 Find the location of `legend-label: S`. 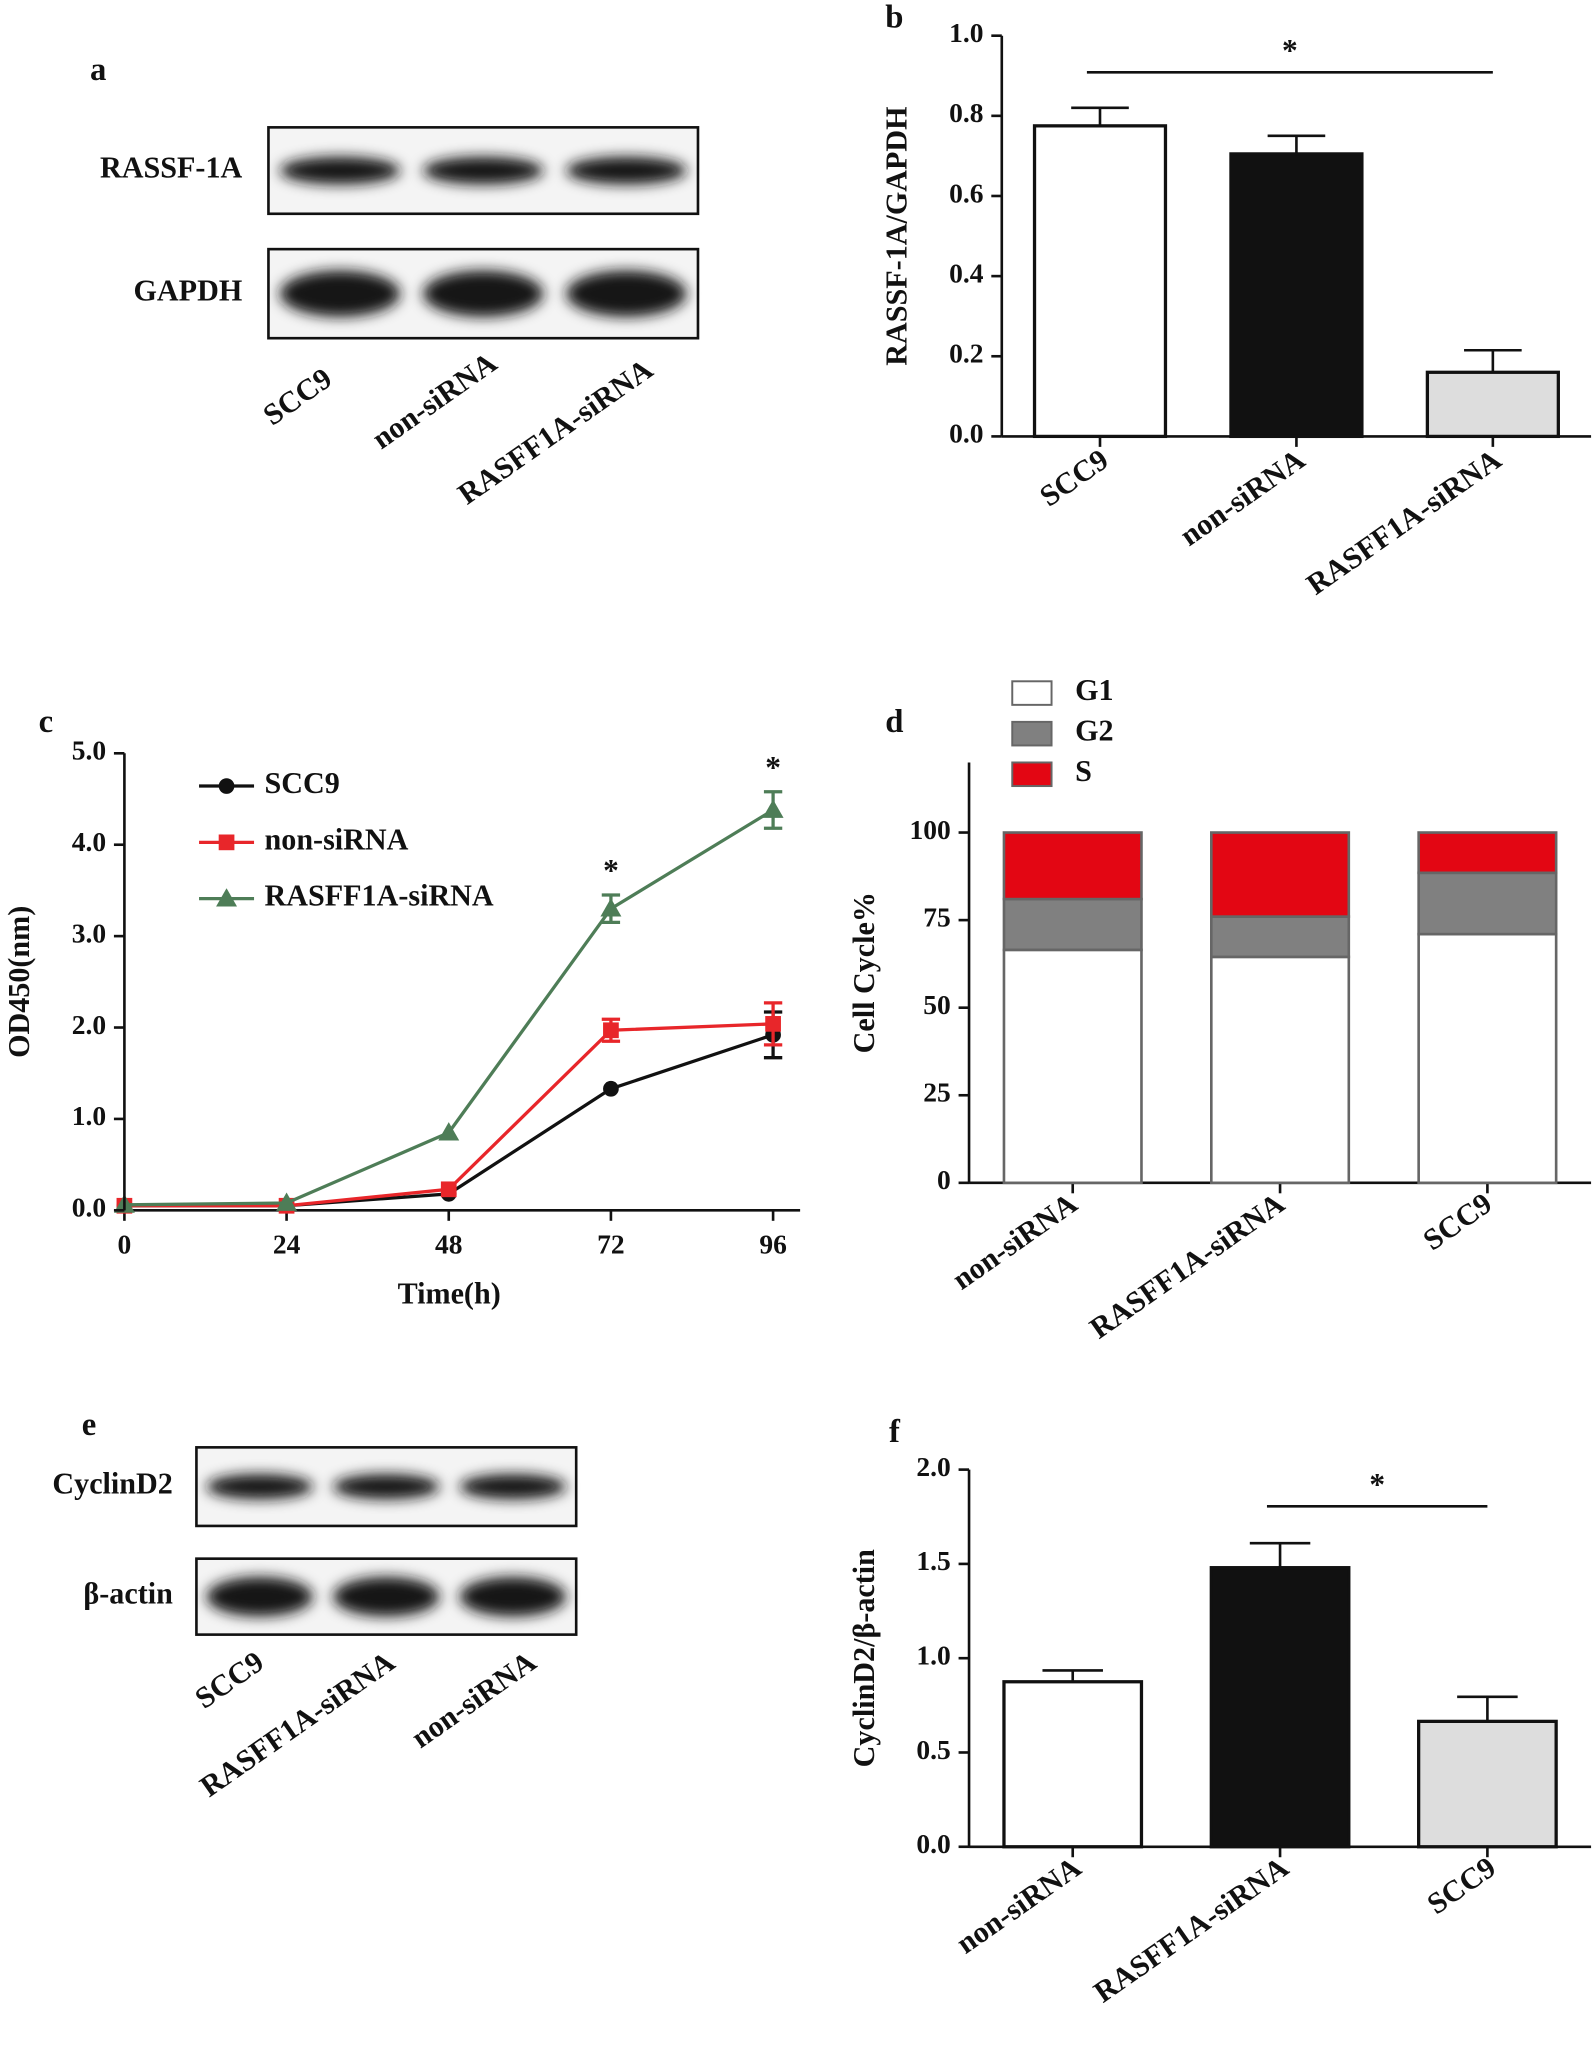

legend-label: S is located at coordinates (1083, 771).